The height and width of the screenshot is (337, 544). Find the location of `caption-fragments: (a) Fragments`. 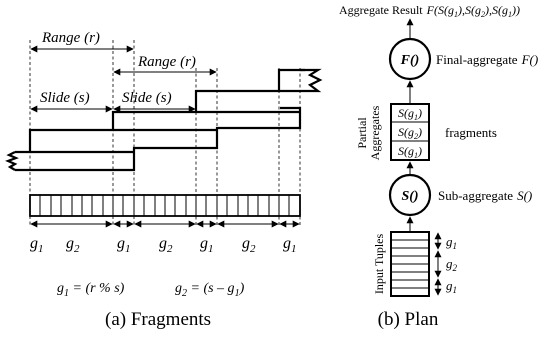

caption-fragments: (a) Fragments is located at coordinates (158, 319).